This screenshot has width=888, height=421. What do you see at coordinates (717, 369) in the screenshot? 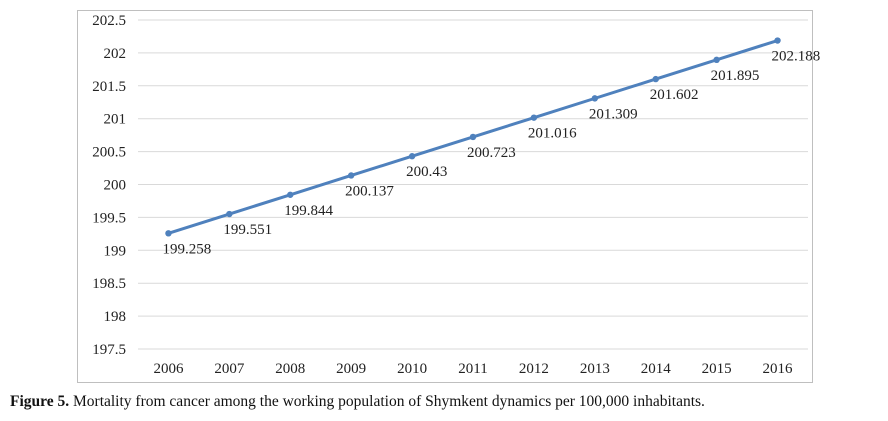
I see `x-tick-label: 2015` at bounding box center [717, 369].